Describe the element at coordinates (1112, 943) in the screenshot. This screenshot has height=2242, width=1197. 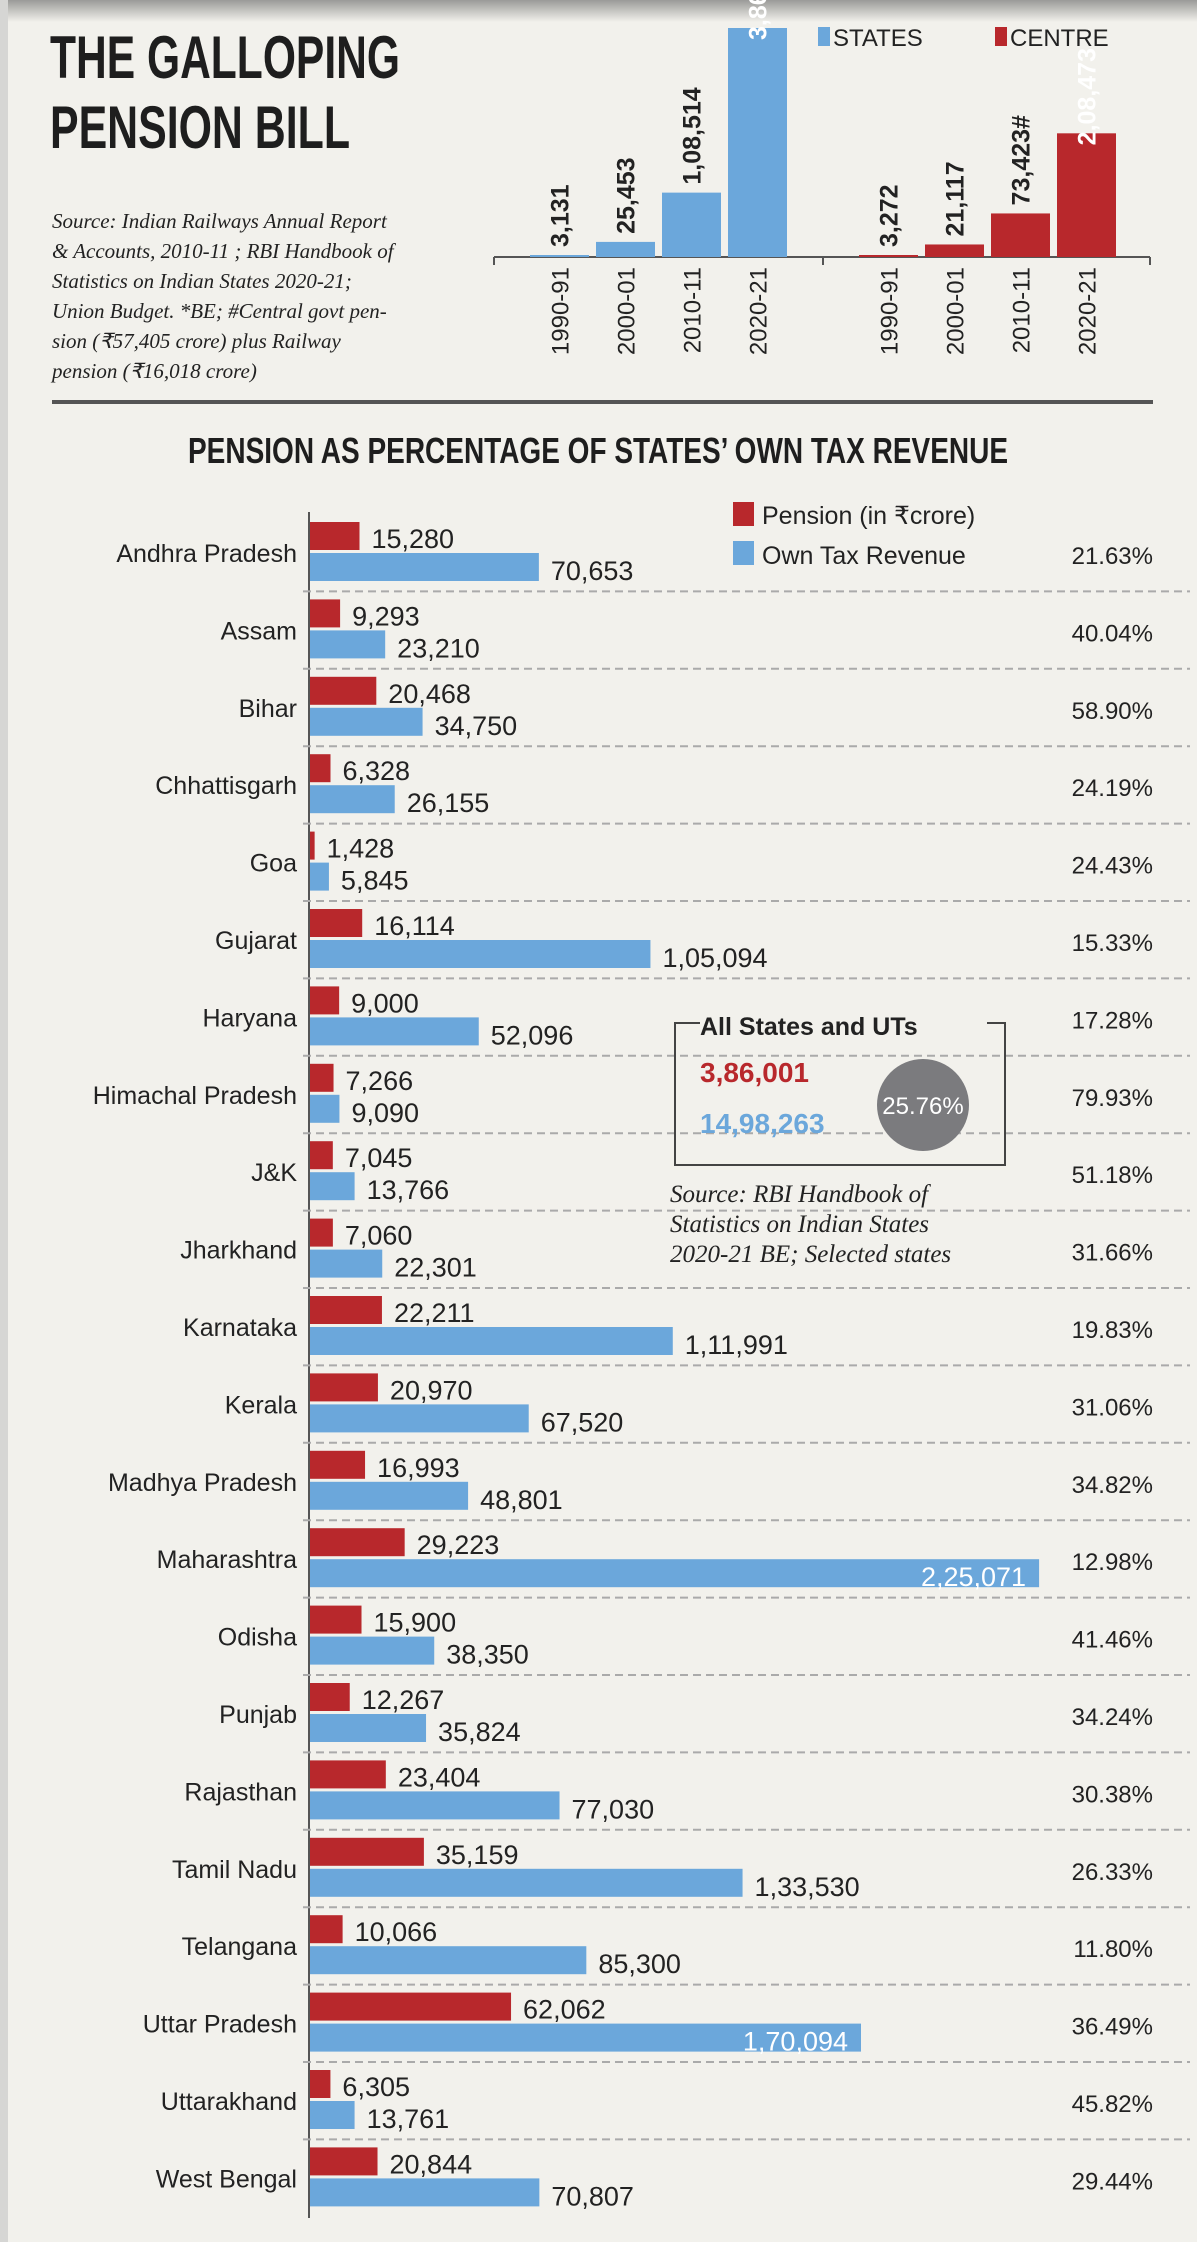
I see `percentage-label: 15.33%` at that location.